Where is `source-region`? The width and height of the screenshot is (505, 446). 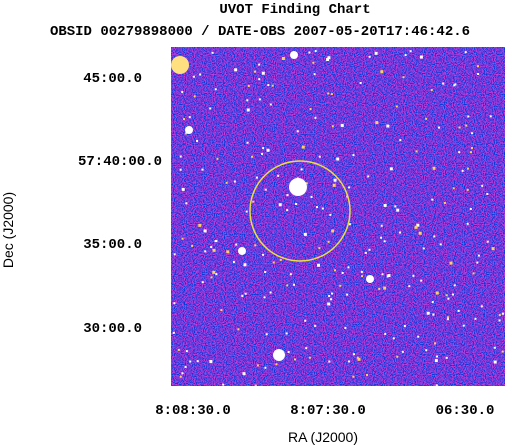 source-region is located at coordinates (300, 211).